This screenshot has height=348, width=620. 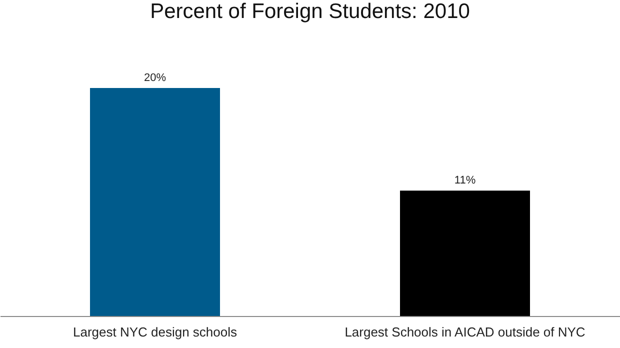 What do you see at coordinates (465, 332) in the screenshot?
I see `x-tick-label: Largest Schools in AICAD outside of NYC` at bounding box center [465, 332].